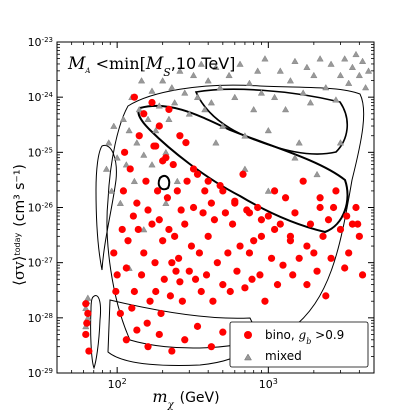 The image size is (415, 415). What do you see at coordinates (40, 42) in the screenshot?
I see `y-tick-label: 10-23` at bounding box center [40, 42].